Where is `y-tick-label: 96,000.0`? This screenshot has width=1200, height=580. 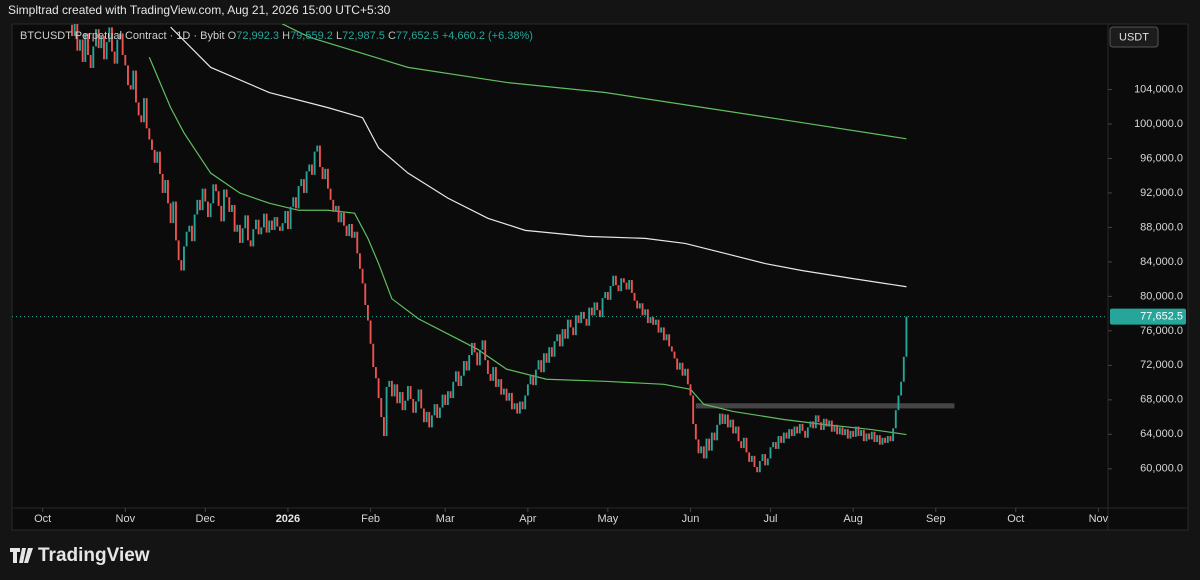 y-tick-label: 96,000.0 is located at coordinates (1161, 158).